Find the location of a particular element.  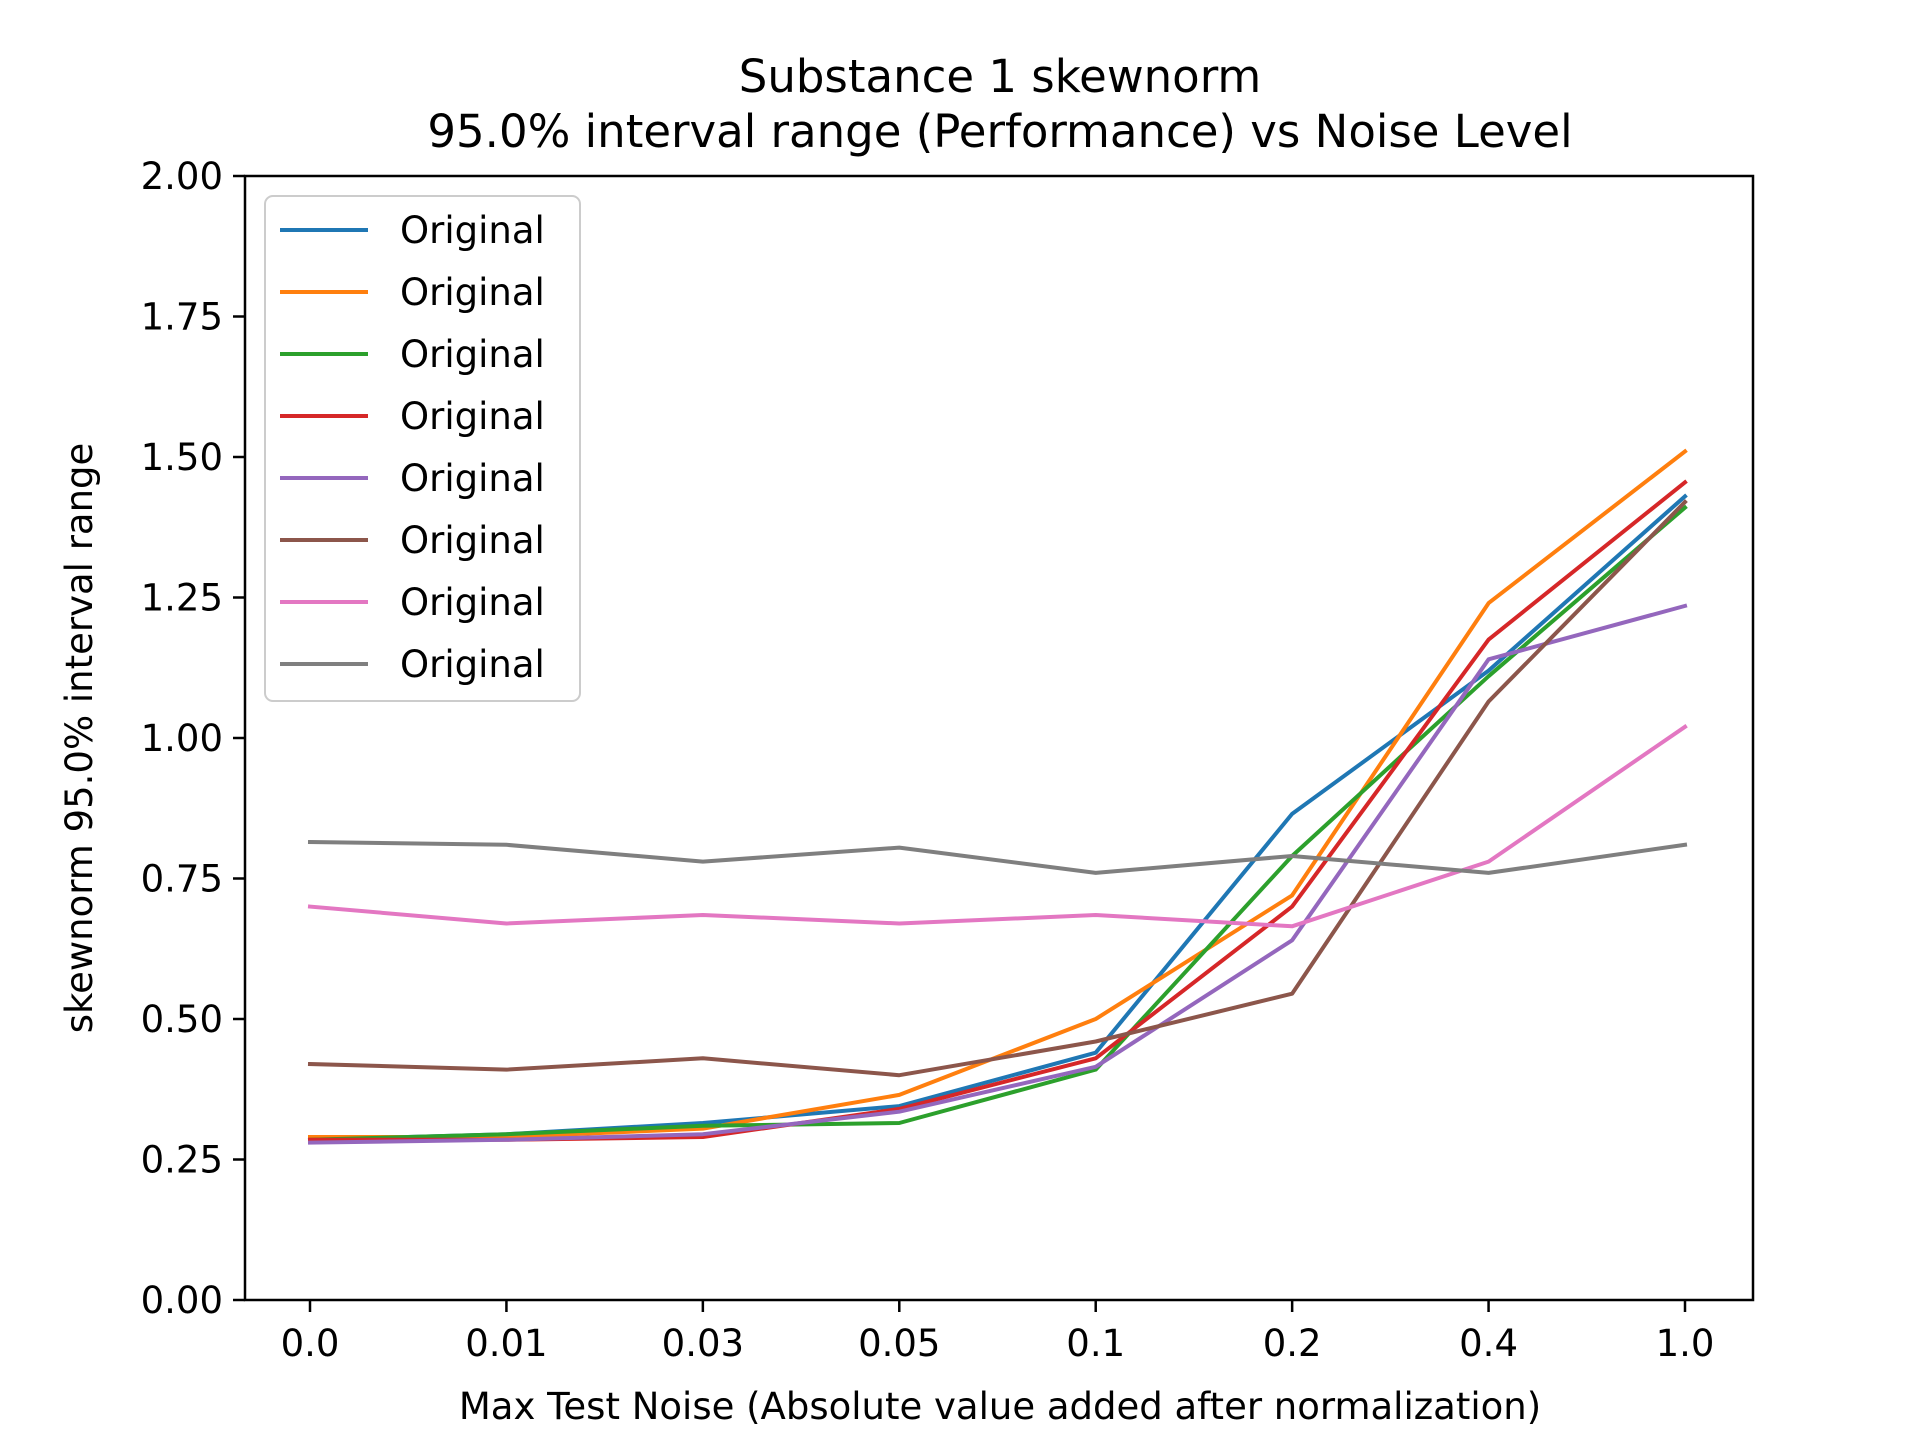

y-tick-label: 1.25 is located at coordinates (182, 598).